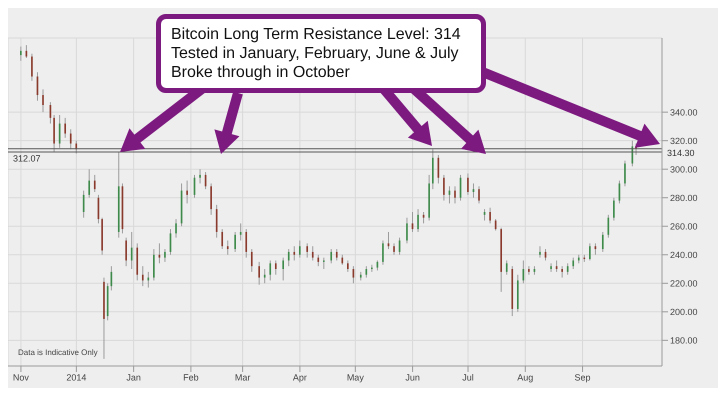  I want to click on y-tick-label: 200.00, so click(684, 312).